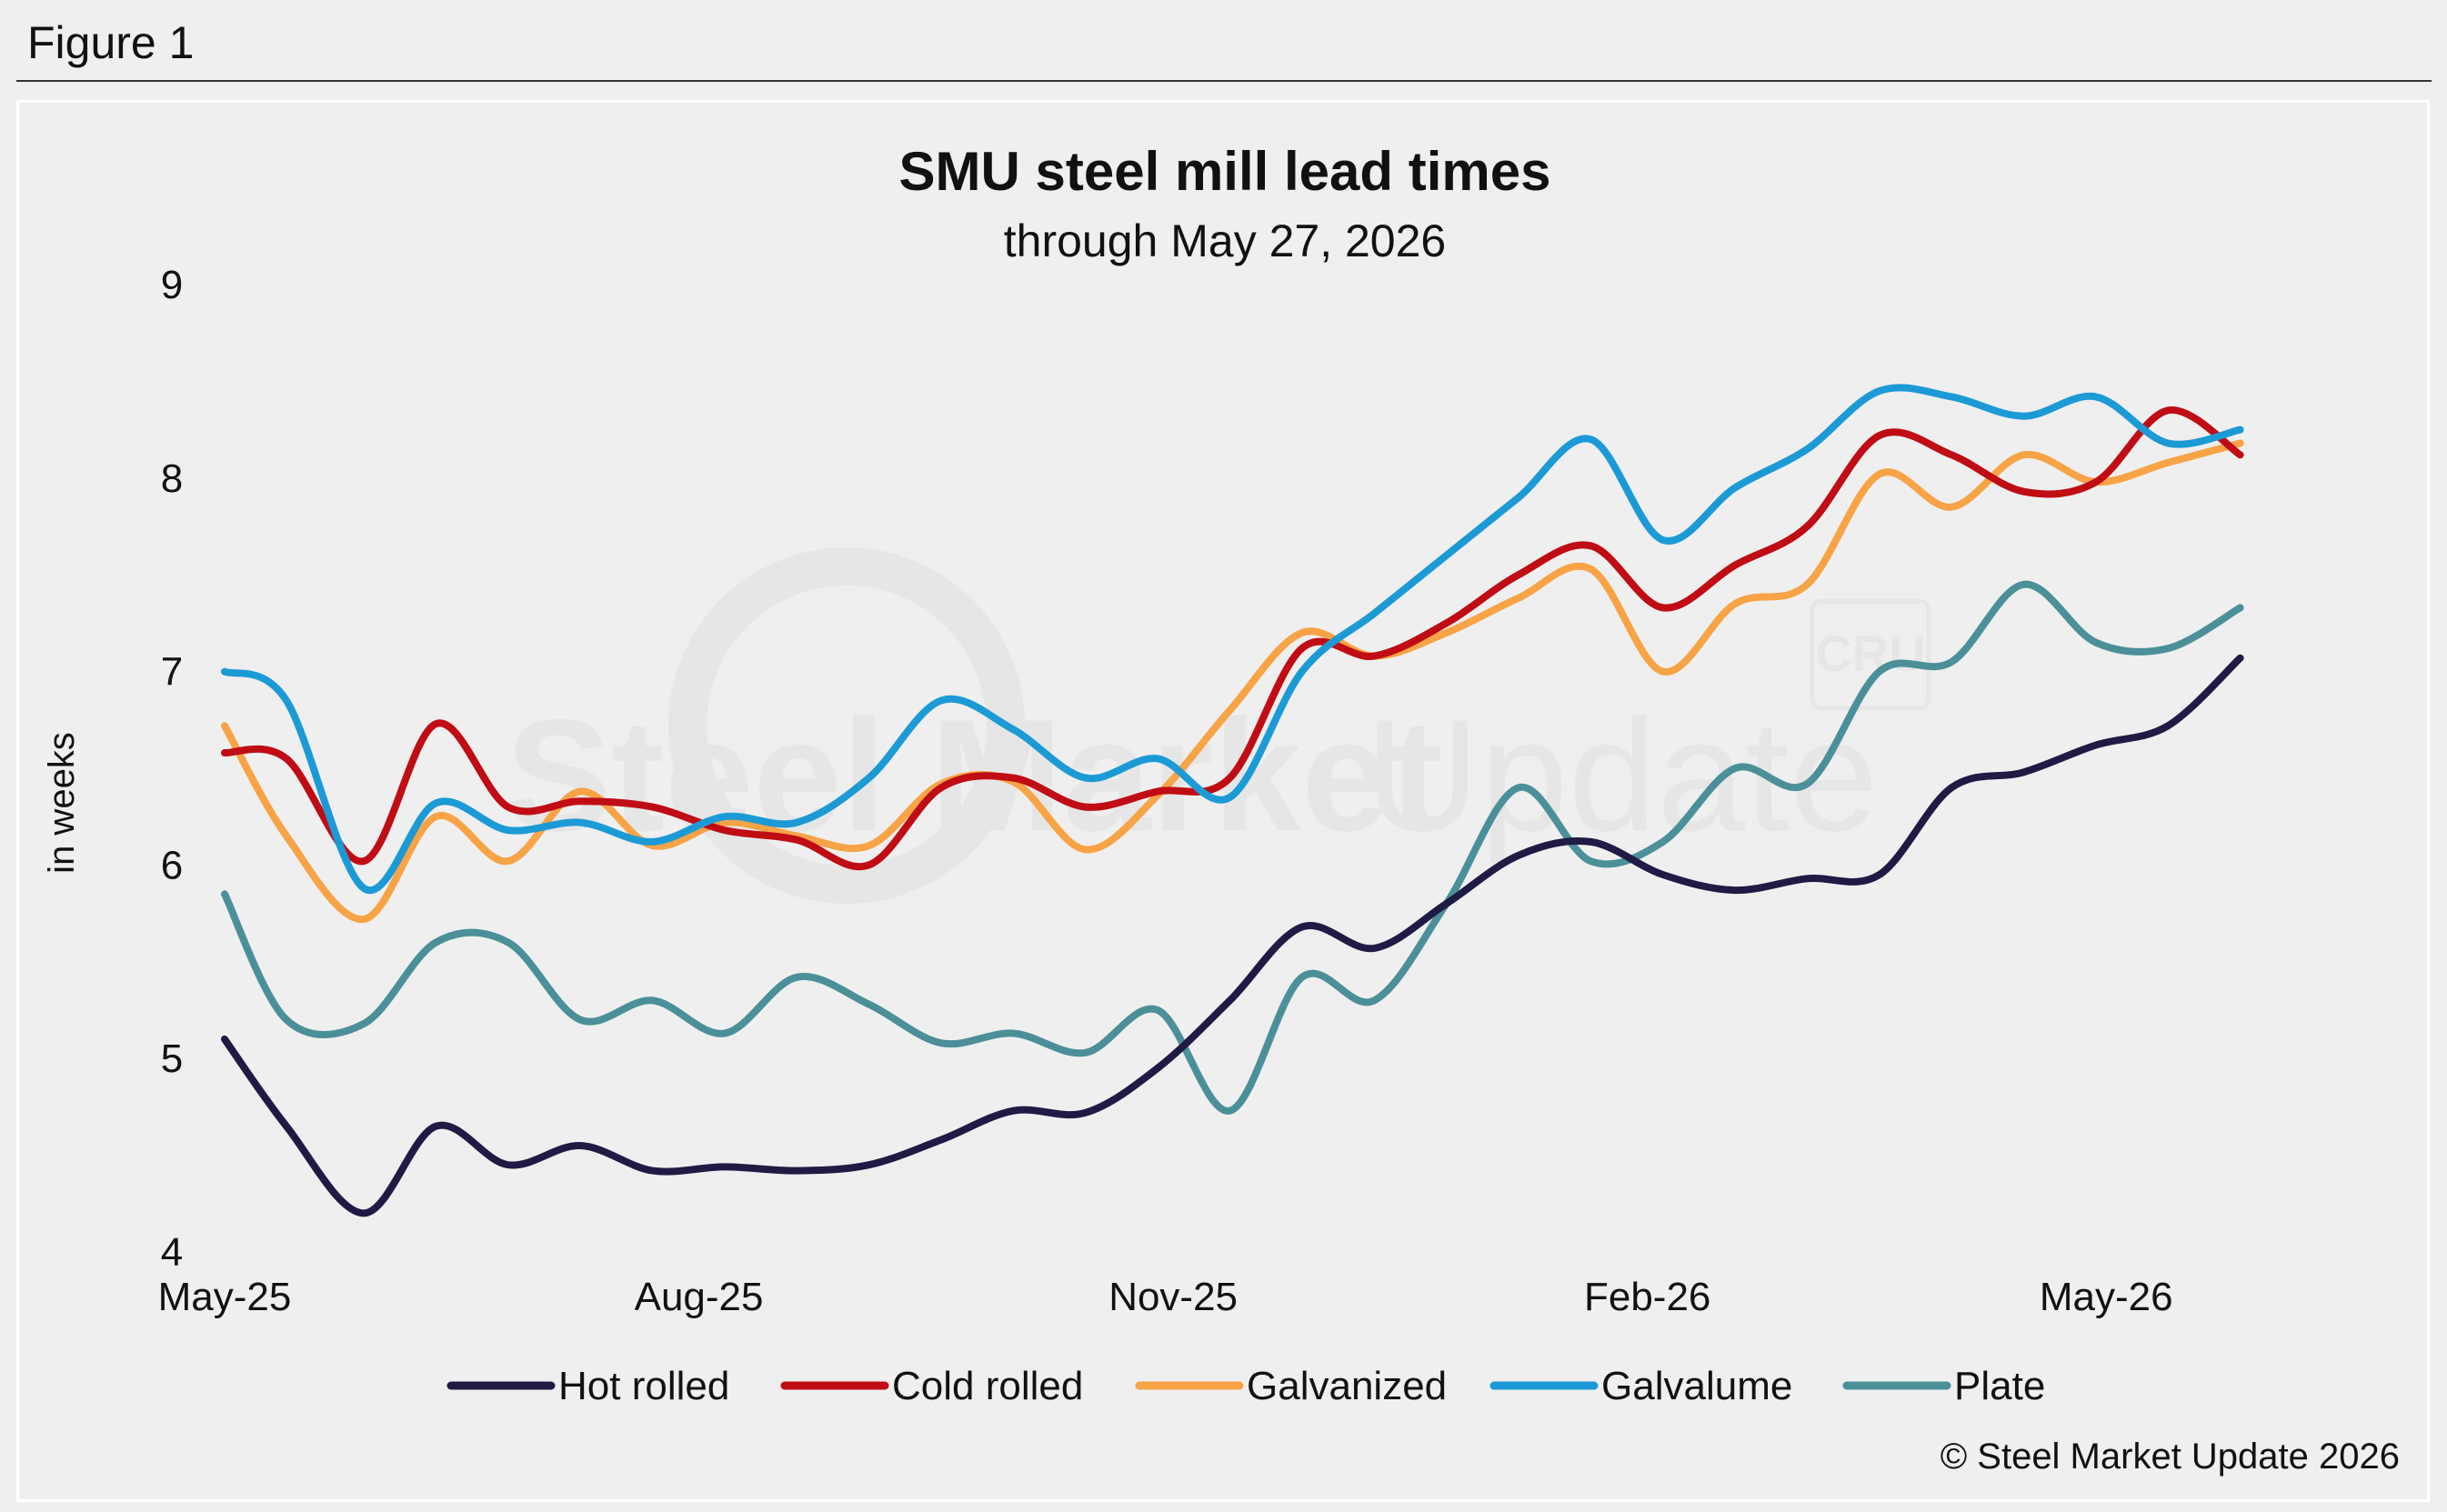  What do you see at coordinates (172, 672) in the screenshot?
I see `y-tick-label: 7` at bounding box center [172, 672].